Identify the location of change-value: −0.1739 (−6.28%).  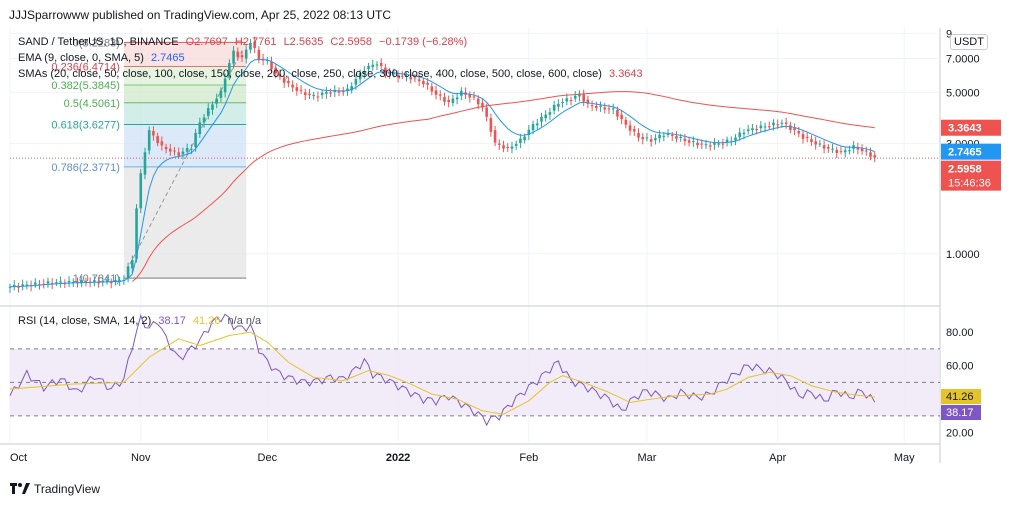
(423, 42).